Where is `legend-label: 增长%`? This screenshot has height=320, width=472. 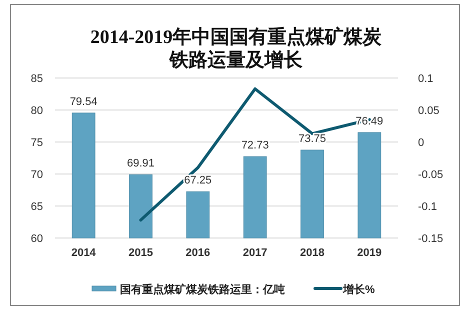
legend-label: 增长% is located at coordinates (358, 289).